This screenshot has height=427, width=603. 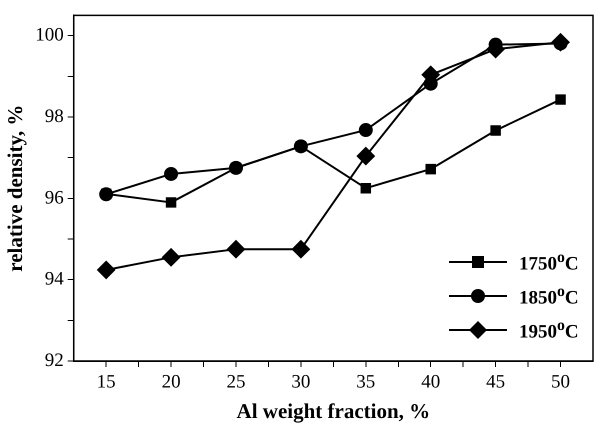 What do you see at coordinates (549, 262) in the screenshot?
I see `legend-label: 1750$^{o}$C` at bounding box center [549, 262].